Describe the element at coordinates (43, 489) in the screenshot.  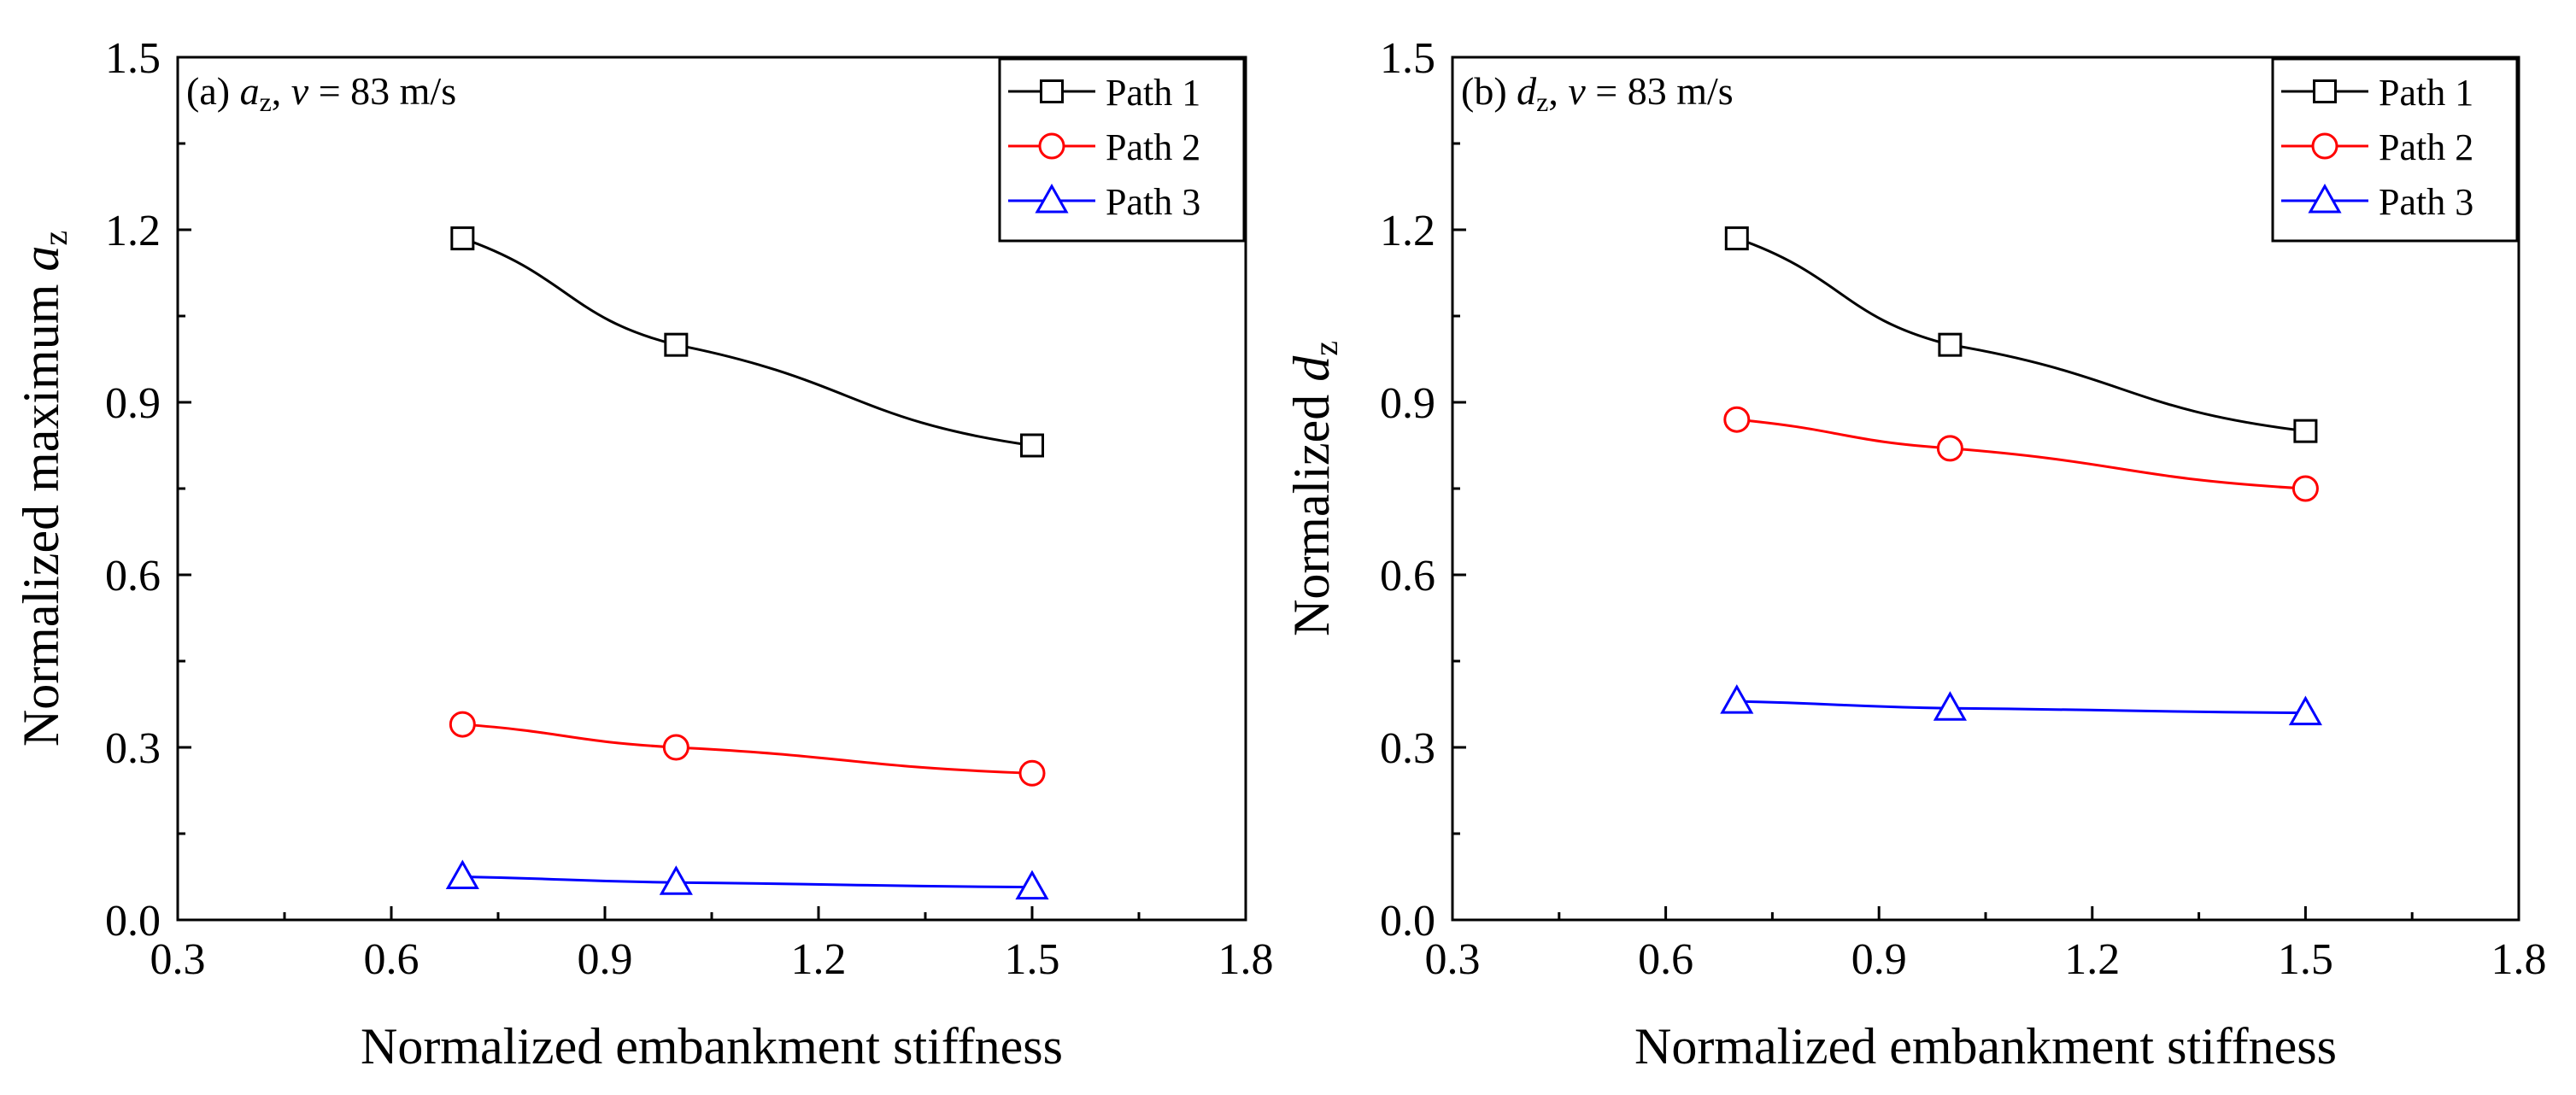
I see `y-axis-title: Normalized maximum az` at that location.